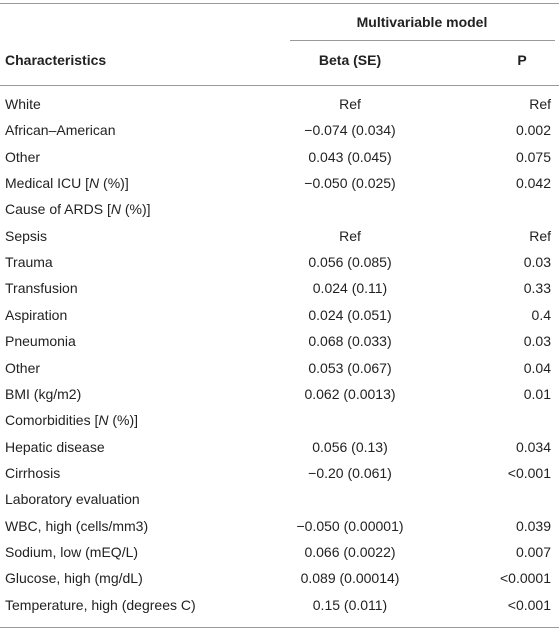  What do you see at coordinates (533, 525) in the screenshot?
I see `p-cell: 0.039` at bounding box center [533, 525].